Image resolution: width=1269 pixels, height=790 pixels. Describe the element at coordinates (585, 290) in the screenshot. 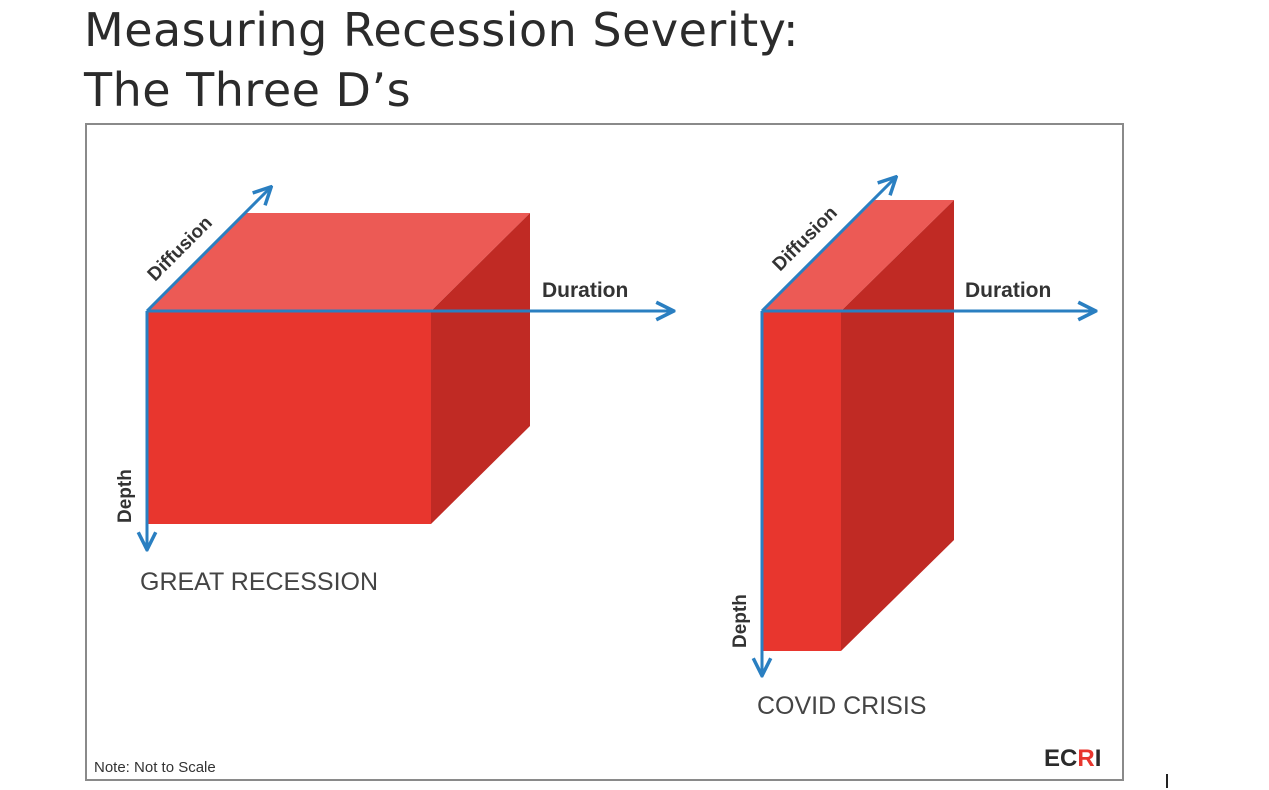

I see `great-recession-duration-label: Duration` at that location.